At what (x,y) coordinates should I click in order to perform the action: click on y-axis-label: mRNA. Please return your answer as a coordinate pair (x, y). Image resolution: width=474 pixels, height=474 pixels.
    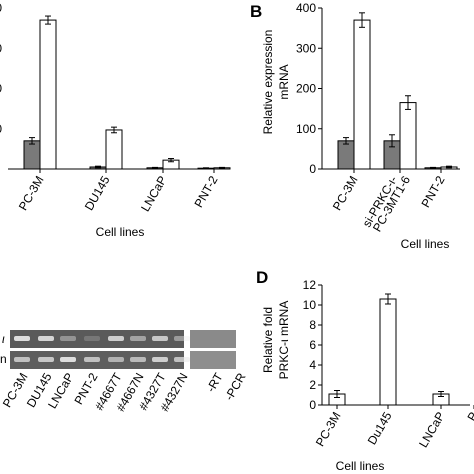
    Looking at the image, I should click on (284, 81).